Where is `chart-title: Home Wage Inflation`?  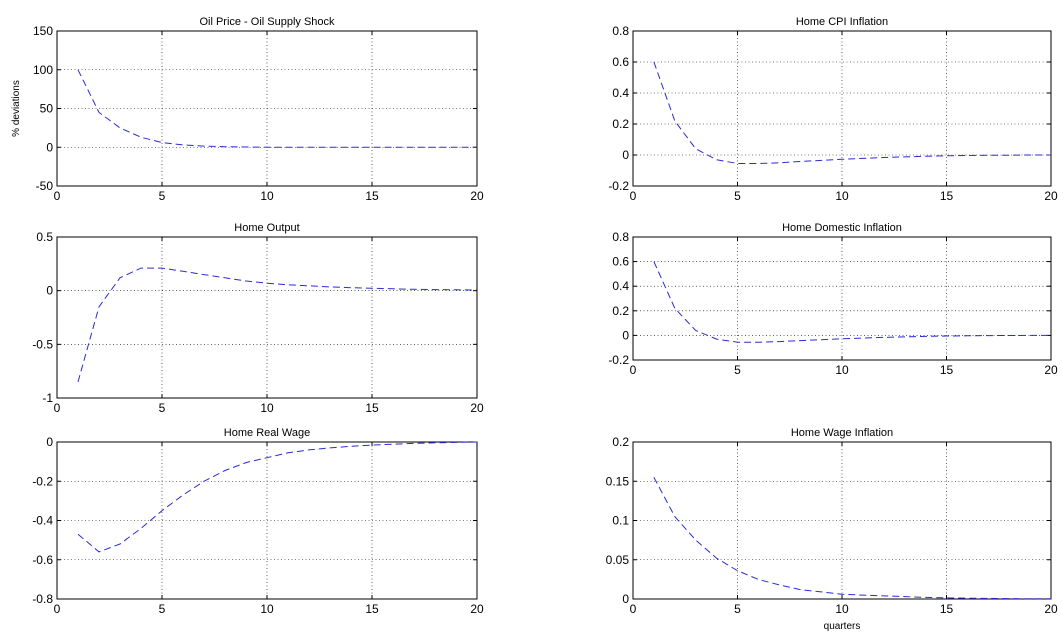
chart-title: Home Wage Inflation is located at coordinates (842, 433).